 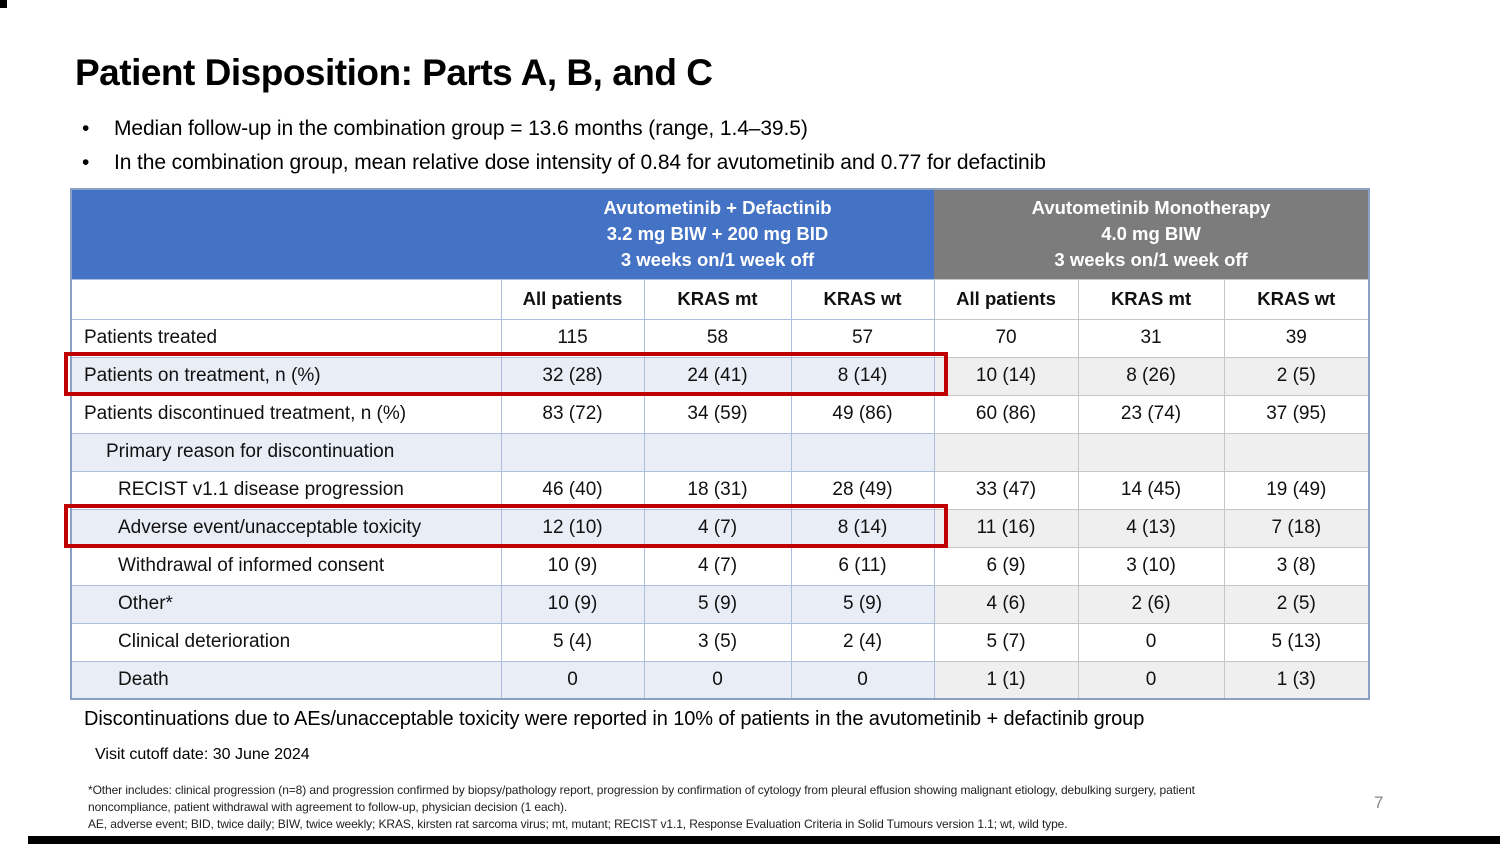 I want to click on cell: 83 (72), so click(x=572, y=414).